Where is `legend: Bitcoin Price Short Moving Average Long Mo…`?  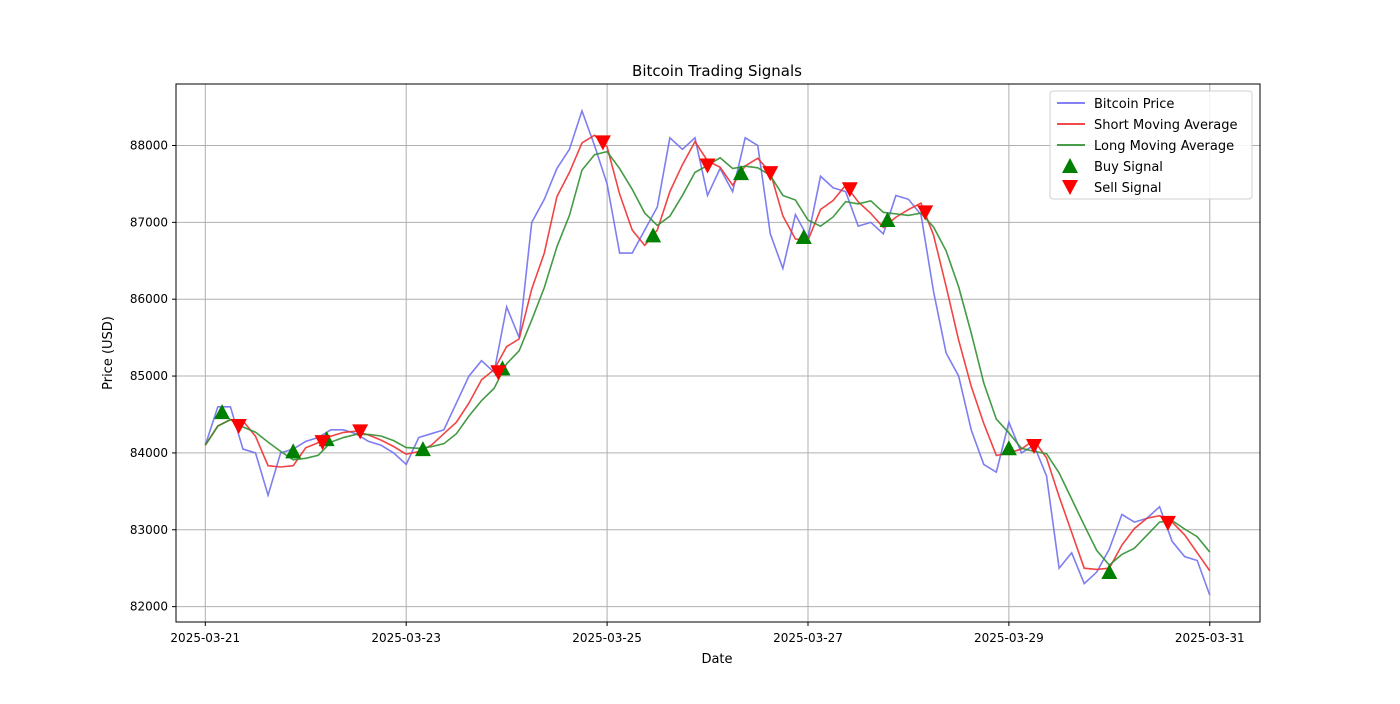 legend: Bitcoin Price Short Moving Average Long Mo… is located at coordinates (1151, 145).